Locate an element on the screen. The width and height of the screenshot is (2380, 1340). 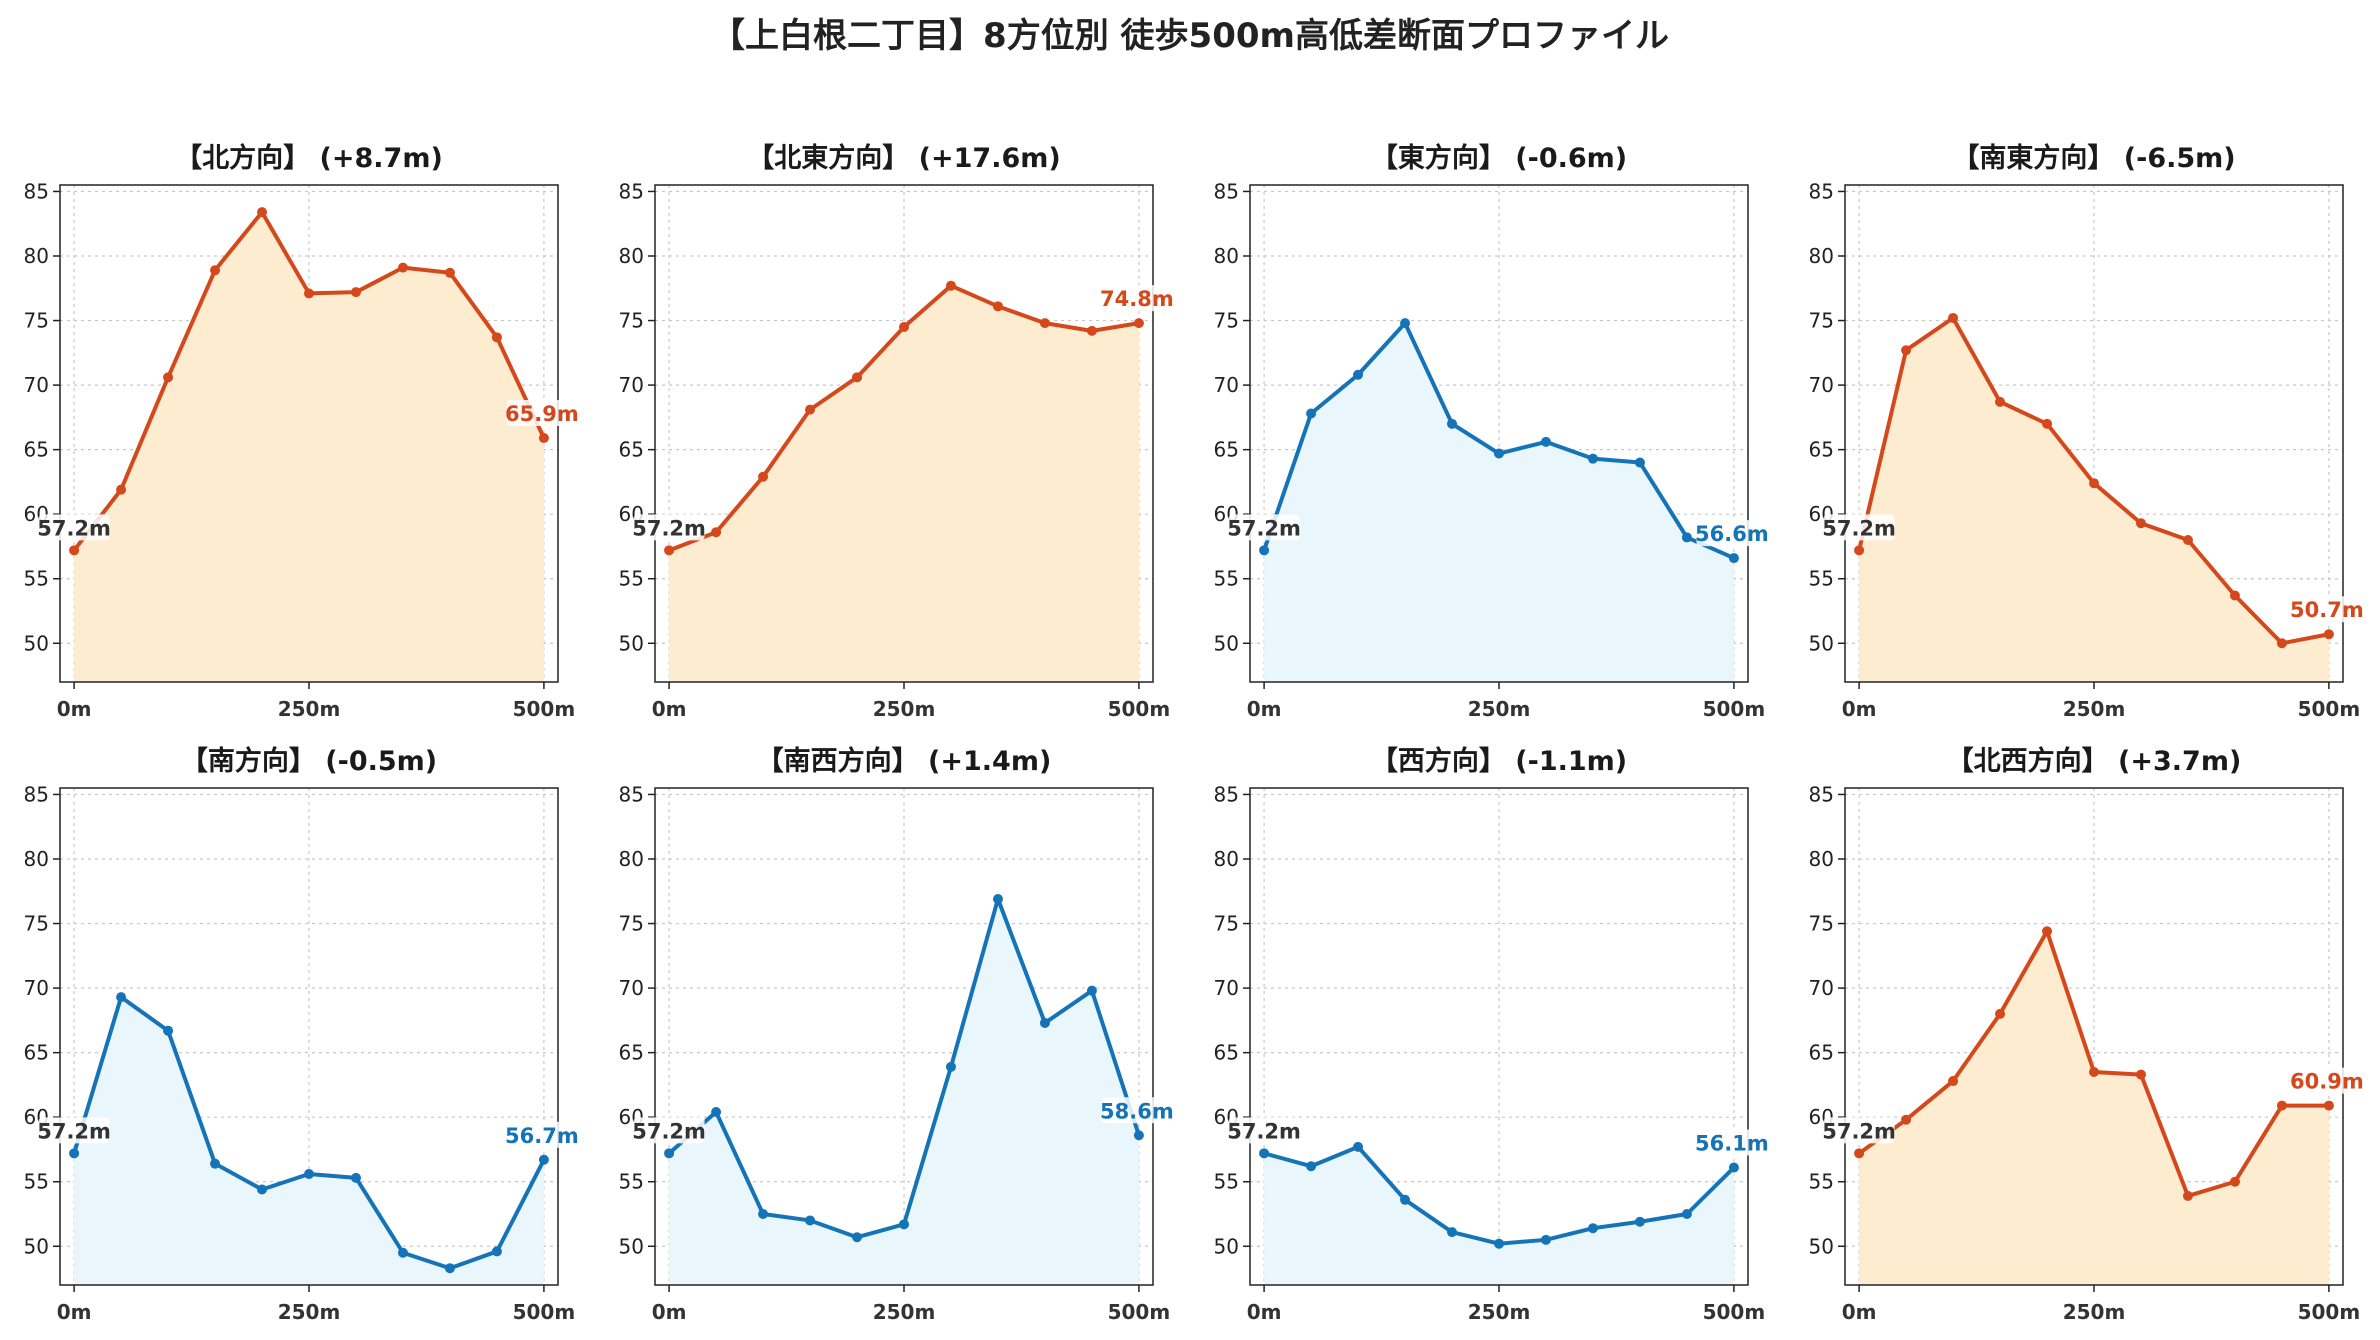
end-value-label: 65.9m is located at coordinates (542, 414).